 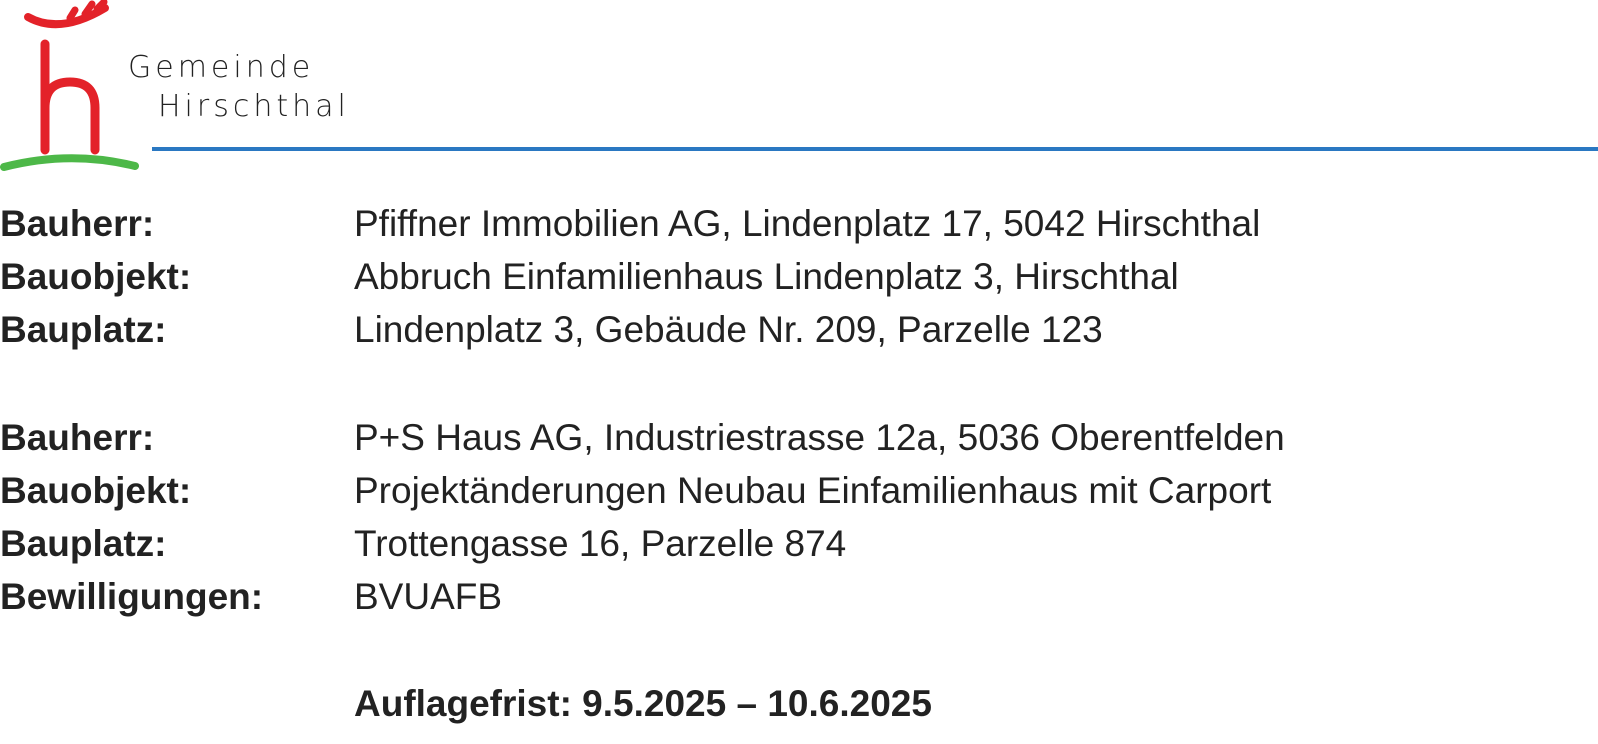 What do you see at coordinates (132, 596) in the screenshot?
I see `entry-label: Bewilligungen:` at bounding box center [132, 596].